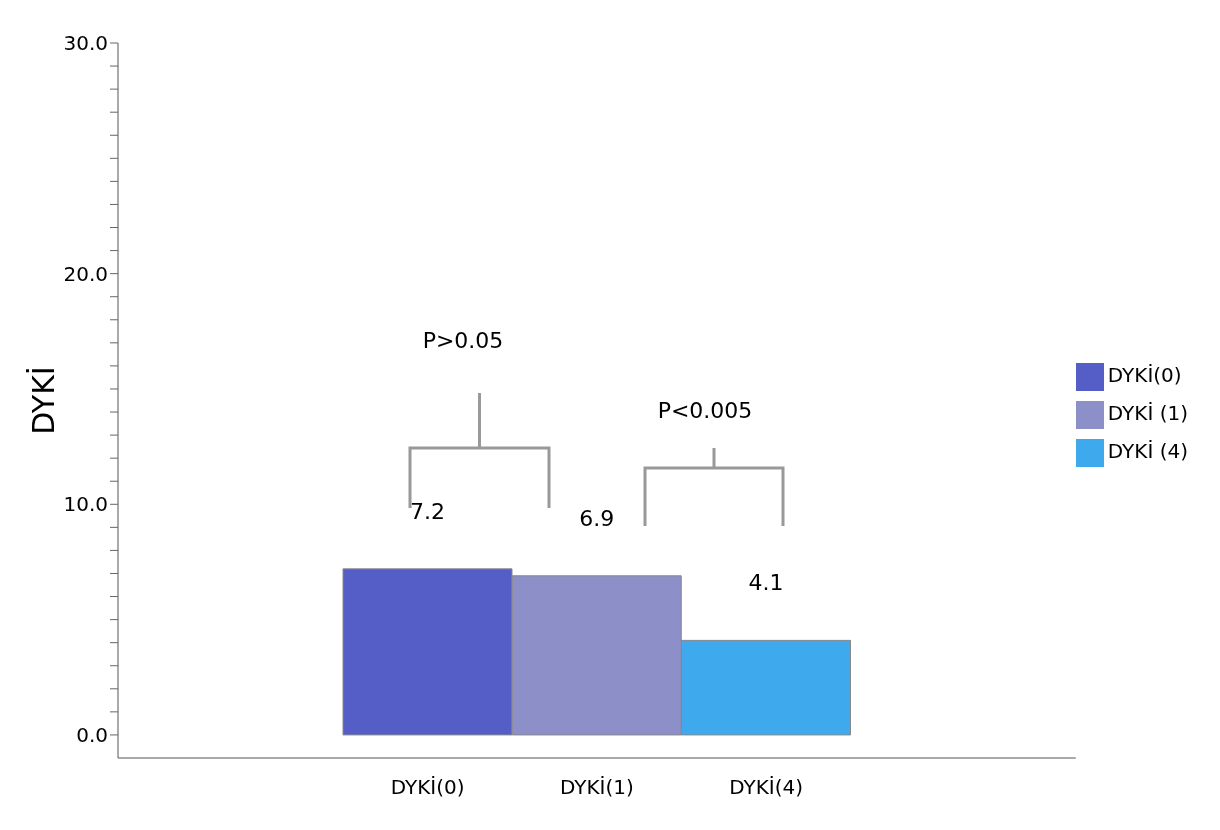 The image size is (1220, 830). What do you see at coordinates (85, 273) in the screenshot?
I see `y-tick-label: 20.0` at bounding box center [85, 273].